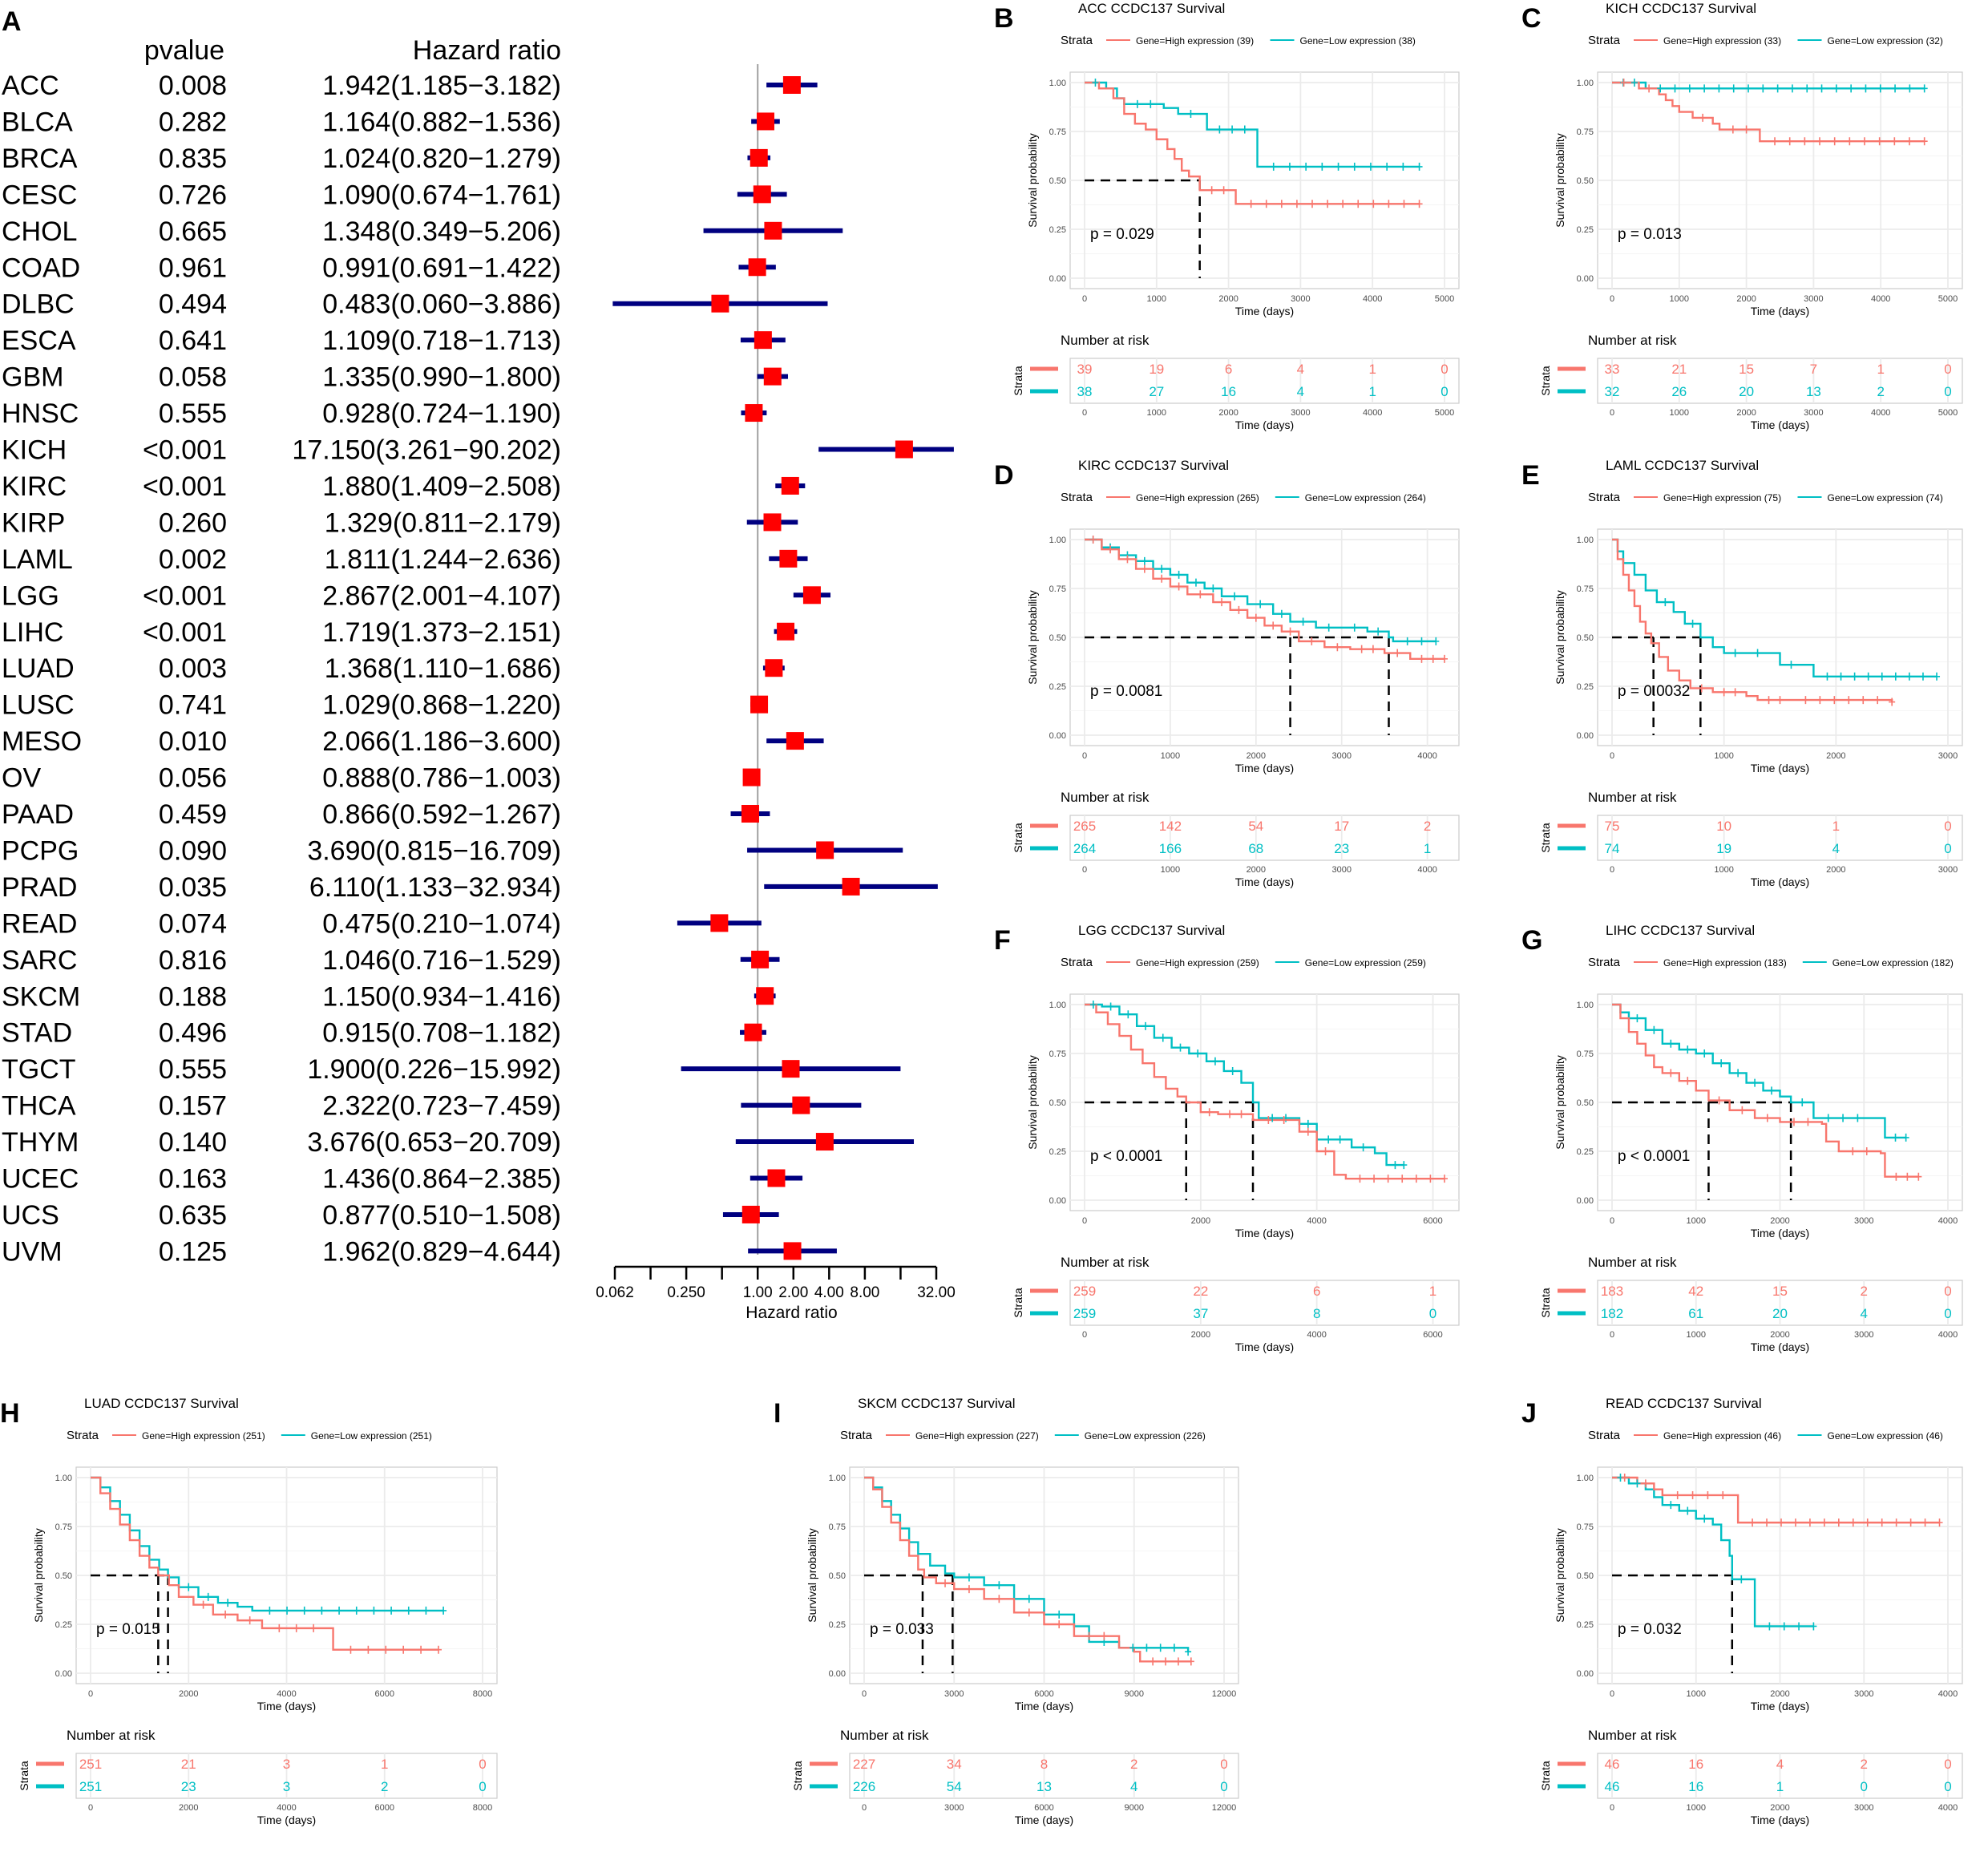 This screenshot has height=1852, width=1988. What do you see at coordinates (1585, 1152) in the screenshot?
I see `y-tick-label: 0.25` at bounding box center [1585, 1152].